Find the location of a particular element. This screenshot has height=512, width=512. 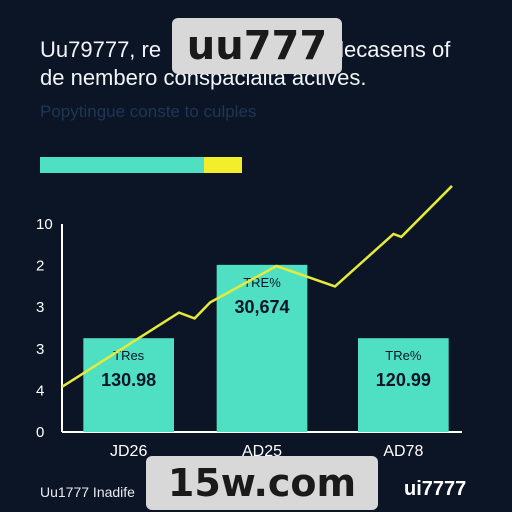

x-tick-label: JD26 is located at coordinates (128, 451).